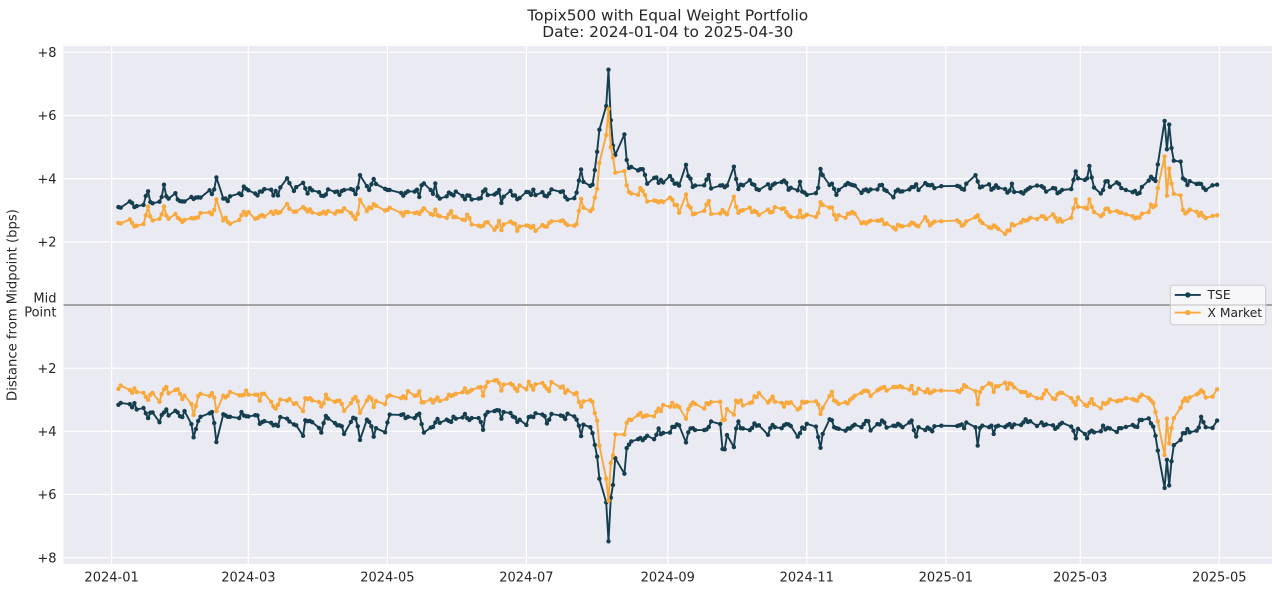  What do you see at coordinates (1218, 313) in the screenshot?
I see `legend-item-x-market: X Market` at bounding box center [1218, 313].